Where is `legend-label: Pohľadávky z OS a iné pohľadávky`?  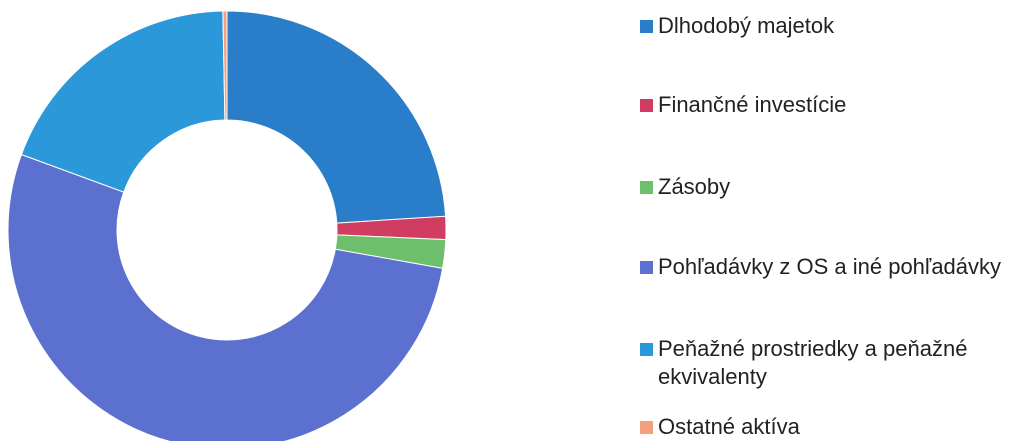
legend-label: Pohľadávky z OS a iné pohľadávky is located at coordinates (830, 266).